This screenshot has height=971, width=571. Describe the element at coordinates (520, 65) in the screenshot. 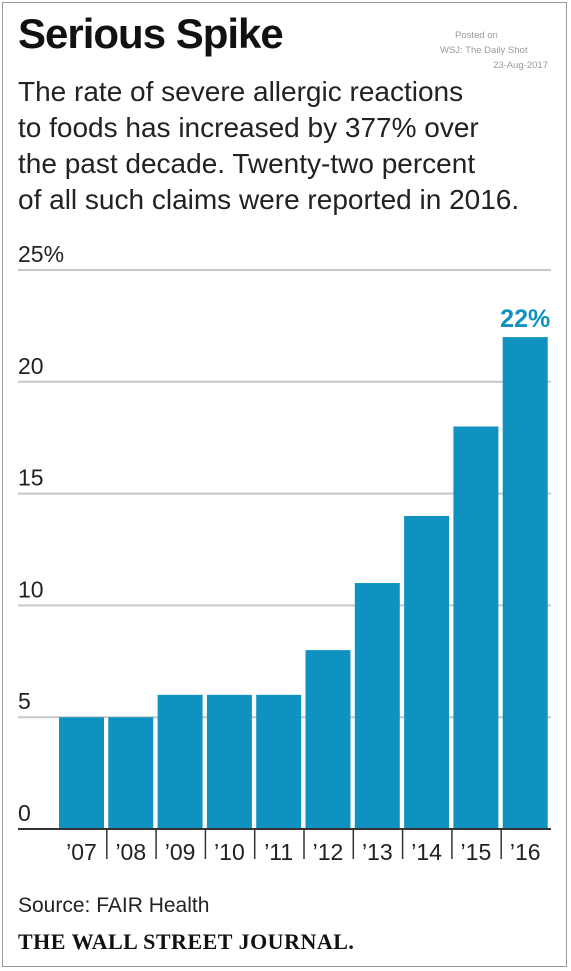

I see `posted-line-3: 23-Aug-2017` at that location.